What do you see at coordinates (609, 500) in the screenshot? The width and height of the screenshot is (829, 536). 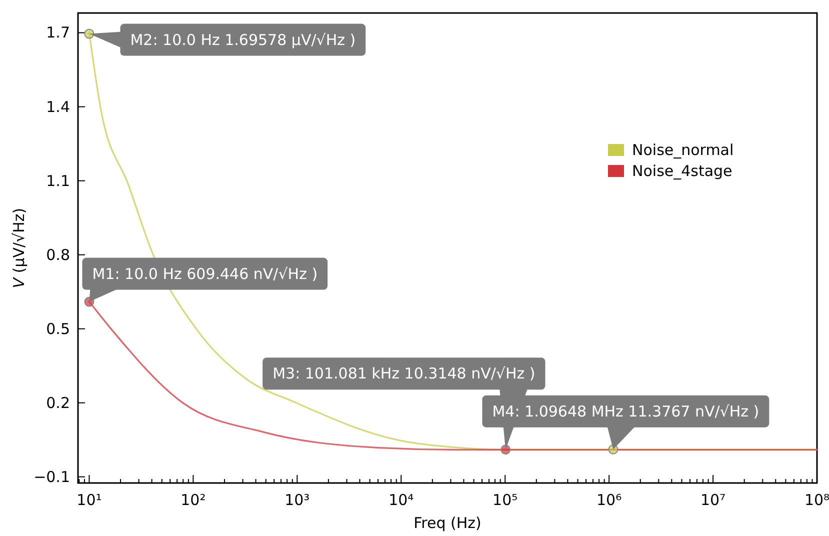 I see `x-tick-label: 10⁶` at bounding box center [609, 500].